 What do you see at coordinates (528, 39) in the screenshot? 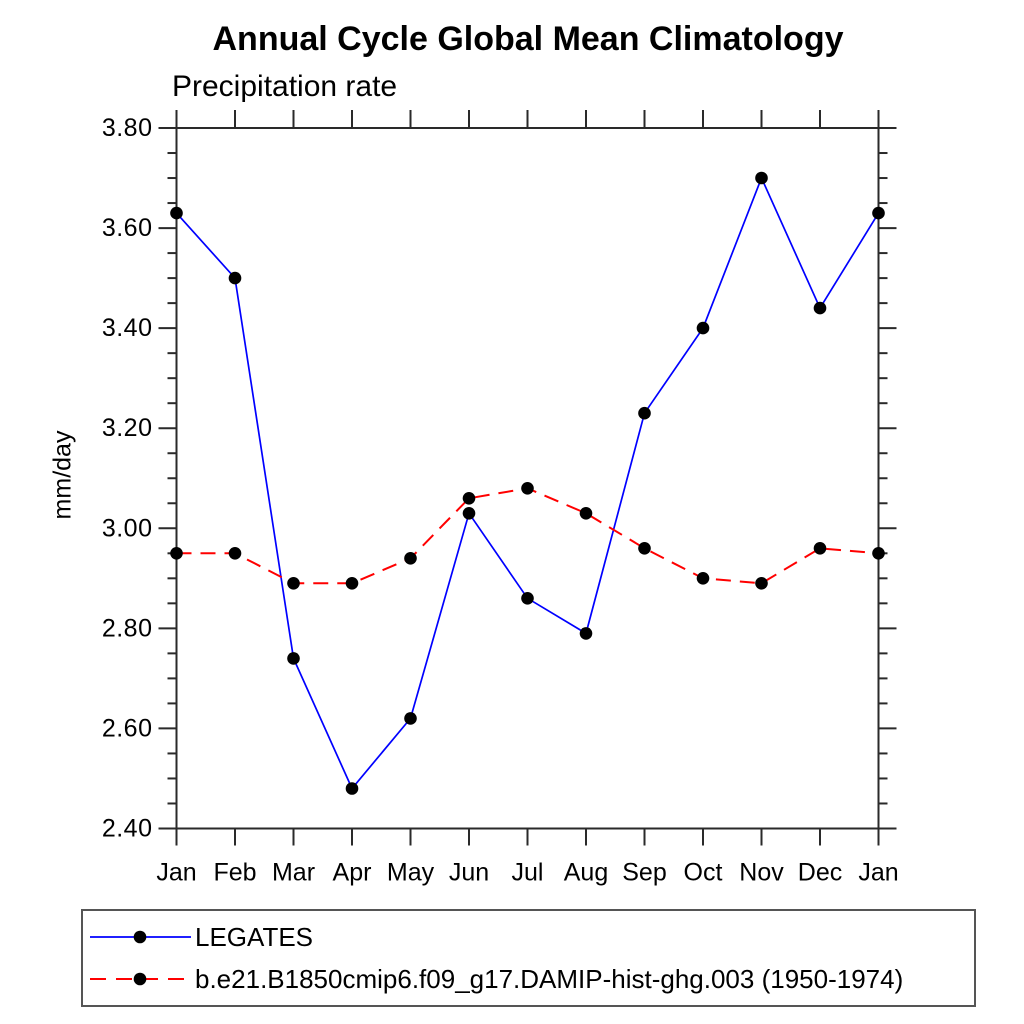
I see `chart-title: Annual Cycle Global Mean Climatology` at bounding box center [528, 39].